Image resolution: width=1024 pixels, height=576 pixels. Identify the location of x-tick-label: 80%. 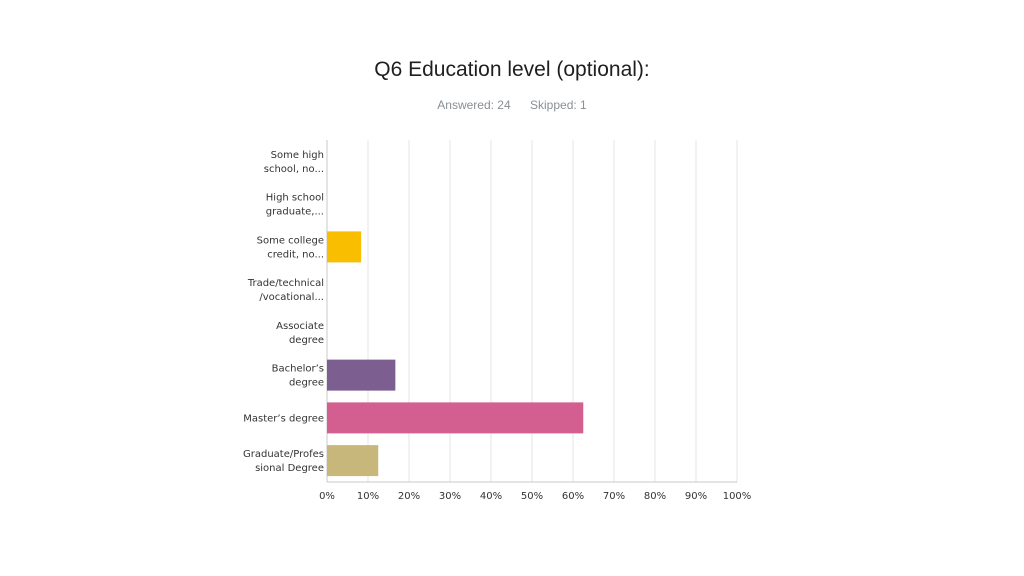
(655, 496).